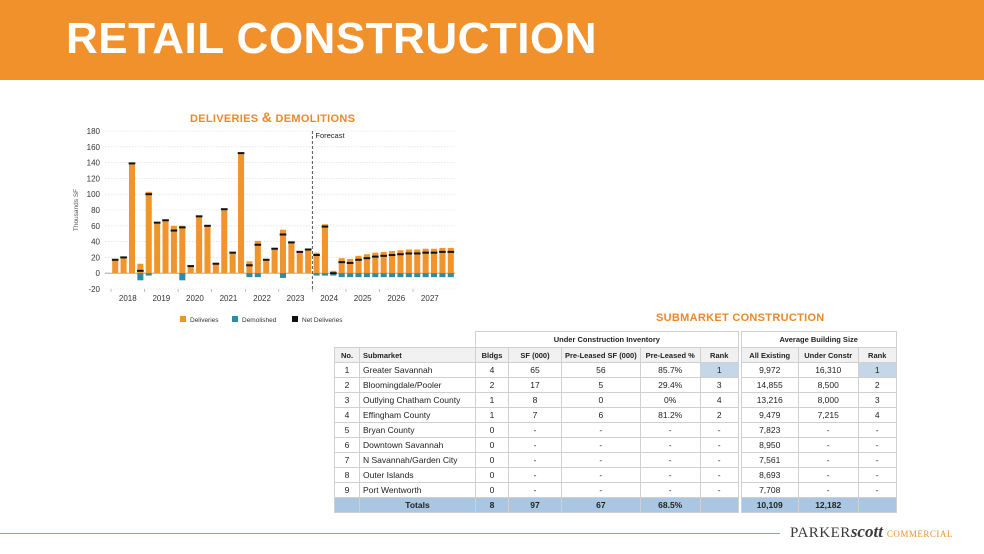 Image resolution: width=984 pixels, height=554 pixels. What do you see at coordinates (492, 370) in the screenshot?
I see `cell-bldgs: 4` at bounding box center [492, 370].